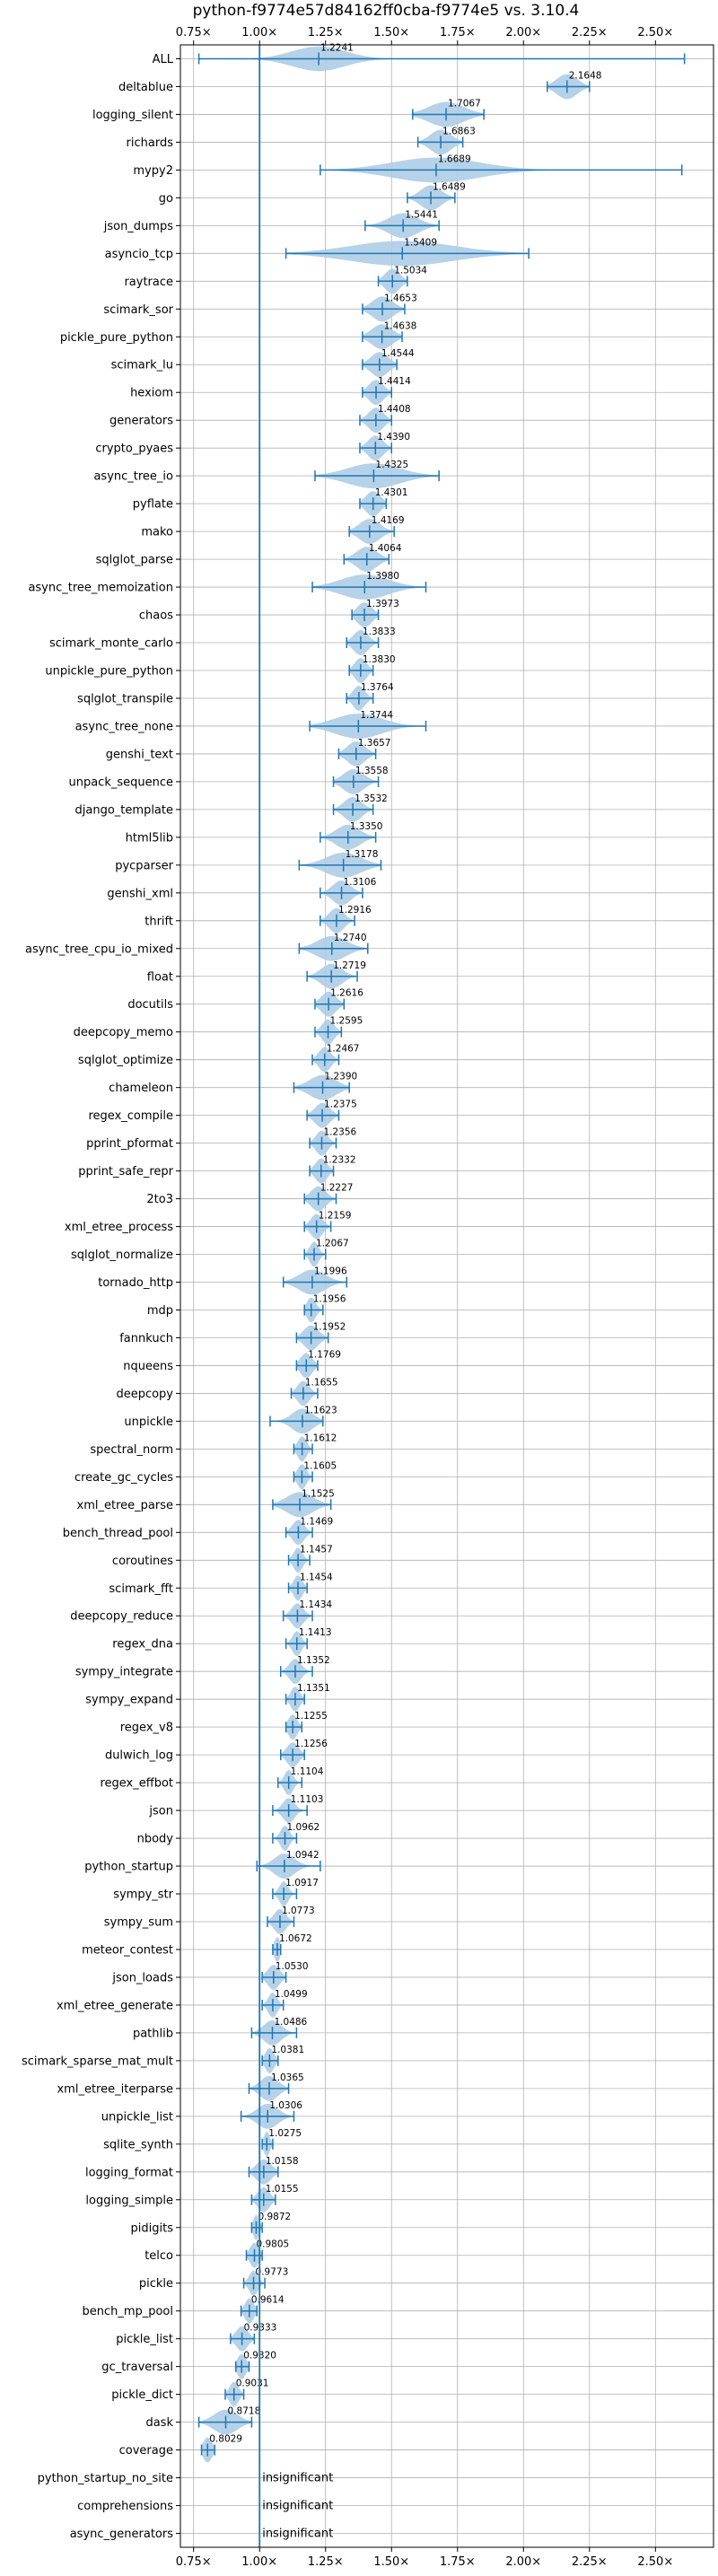  I want to click on y-tick-label: xml_etree_parse, so click(125, 1505).